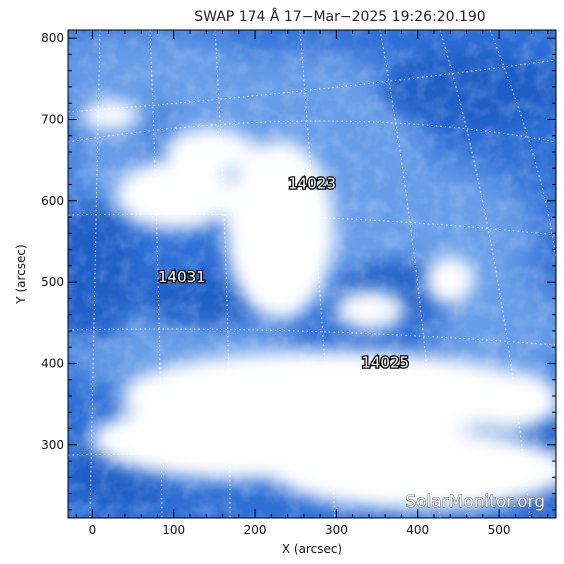 The height and width of the screenshot is (564, 564). Describe the element at coordinates (499, 530) in the screenshot. I see `x-tick-label: 500` at that location.